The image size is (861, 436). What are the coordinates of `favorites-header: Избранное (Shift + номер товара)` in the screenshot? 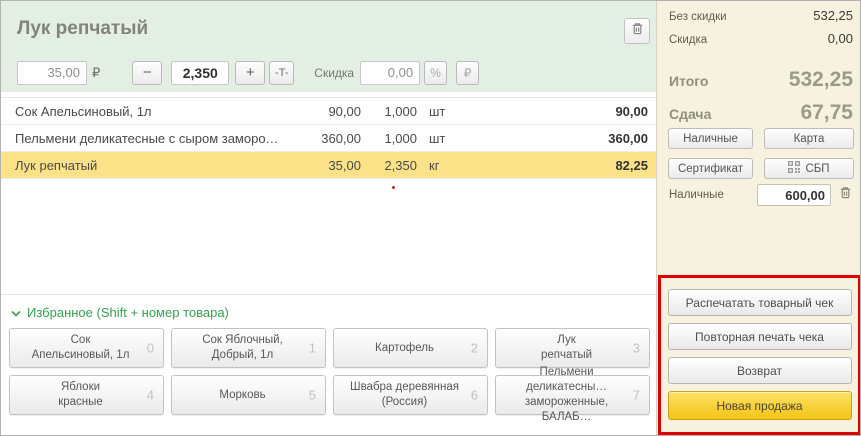 It's located at (333, 312).